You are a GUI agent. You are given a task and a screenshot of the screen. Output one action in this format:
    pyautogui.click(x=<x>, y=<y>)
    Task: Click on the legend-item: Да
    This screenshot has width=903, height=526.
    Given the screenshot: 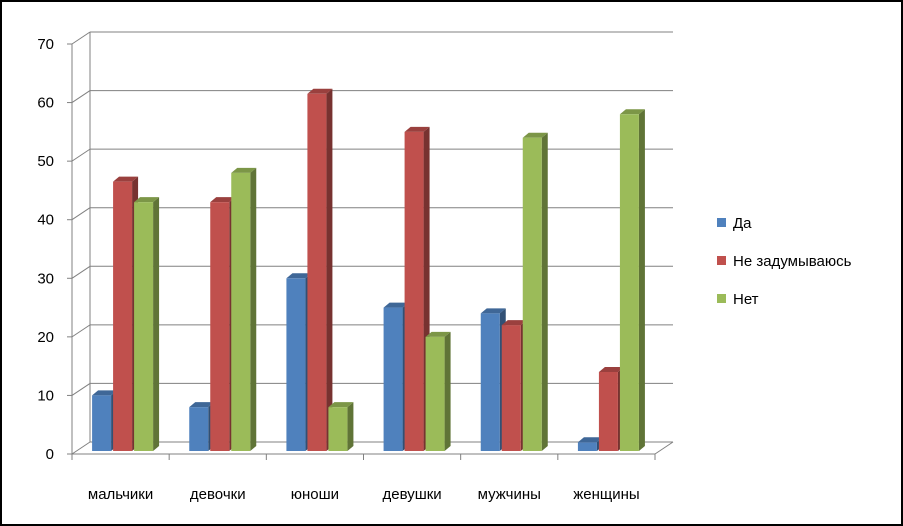 What is the action you would take?
    pyautogui.click(x=734, y=223)
    